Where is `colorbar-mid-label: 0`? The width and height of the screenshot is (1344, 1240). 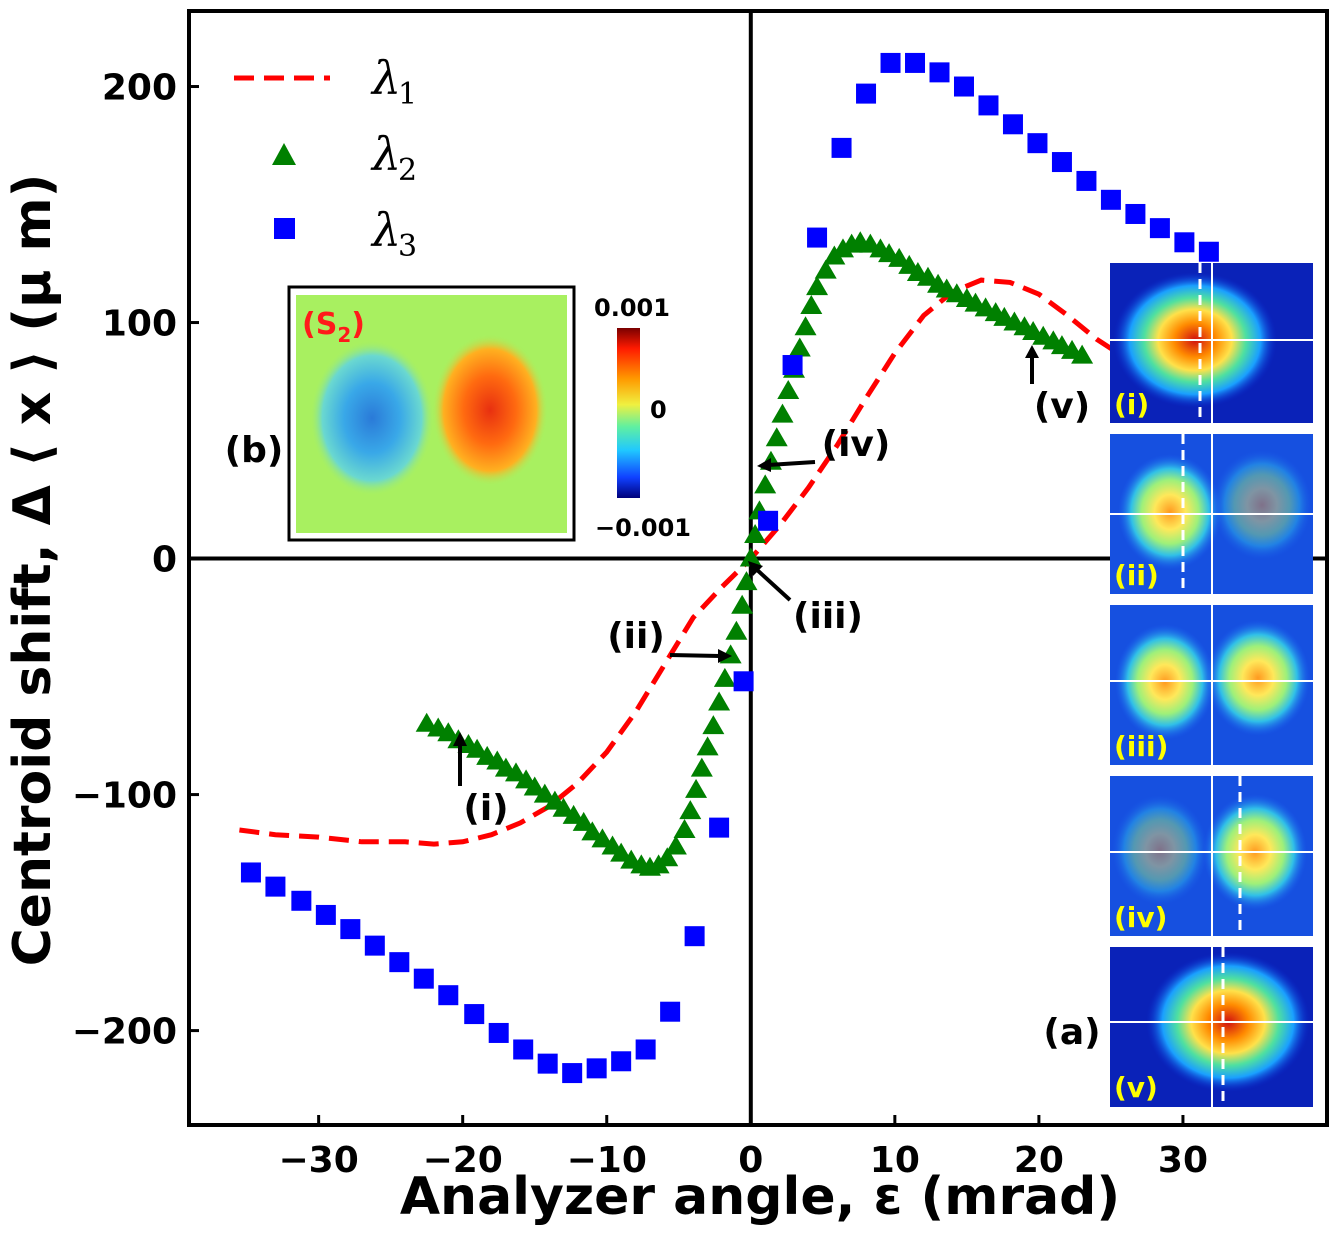 colorbar-mid-label: 0 is located at coordinates (658, 410).